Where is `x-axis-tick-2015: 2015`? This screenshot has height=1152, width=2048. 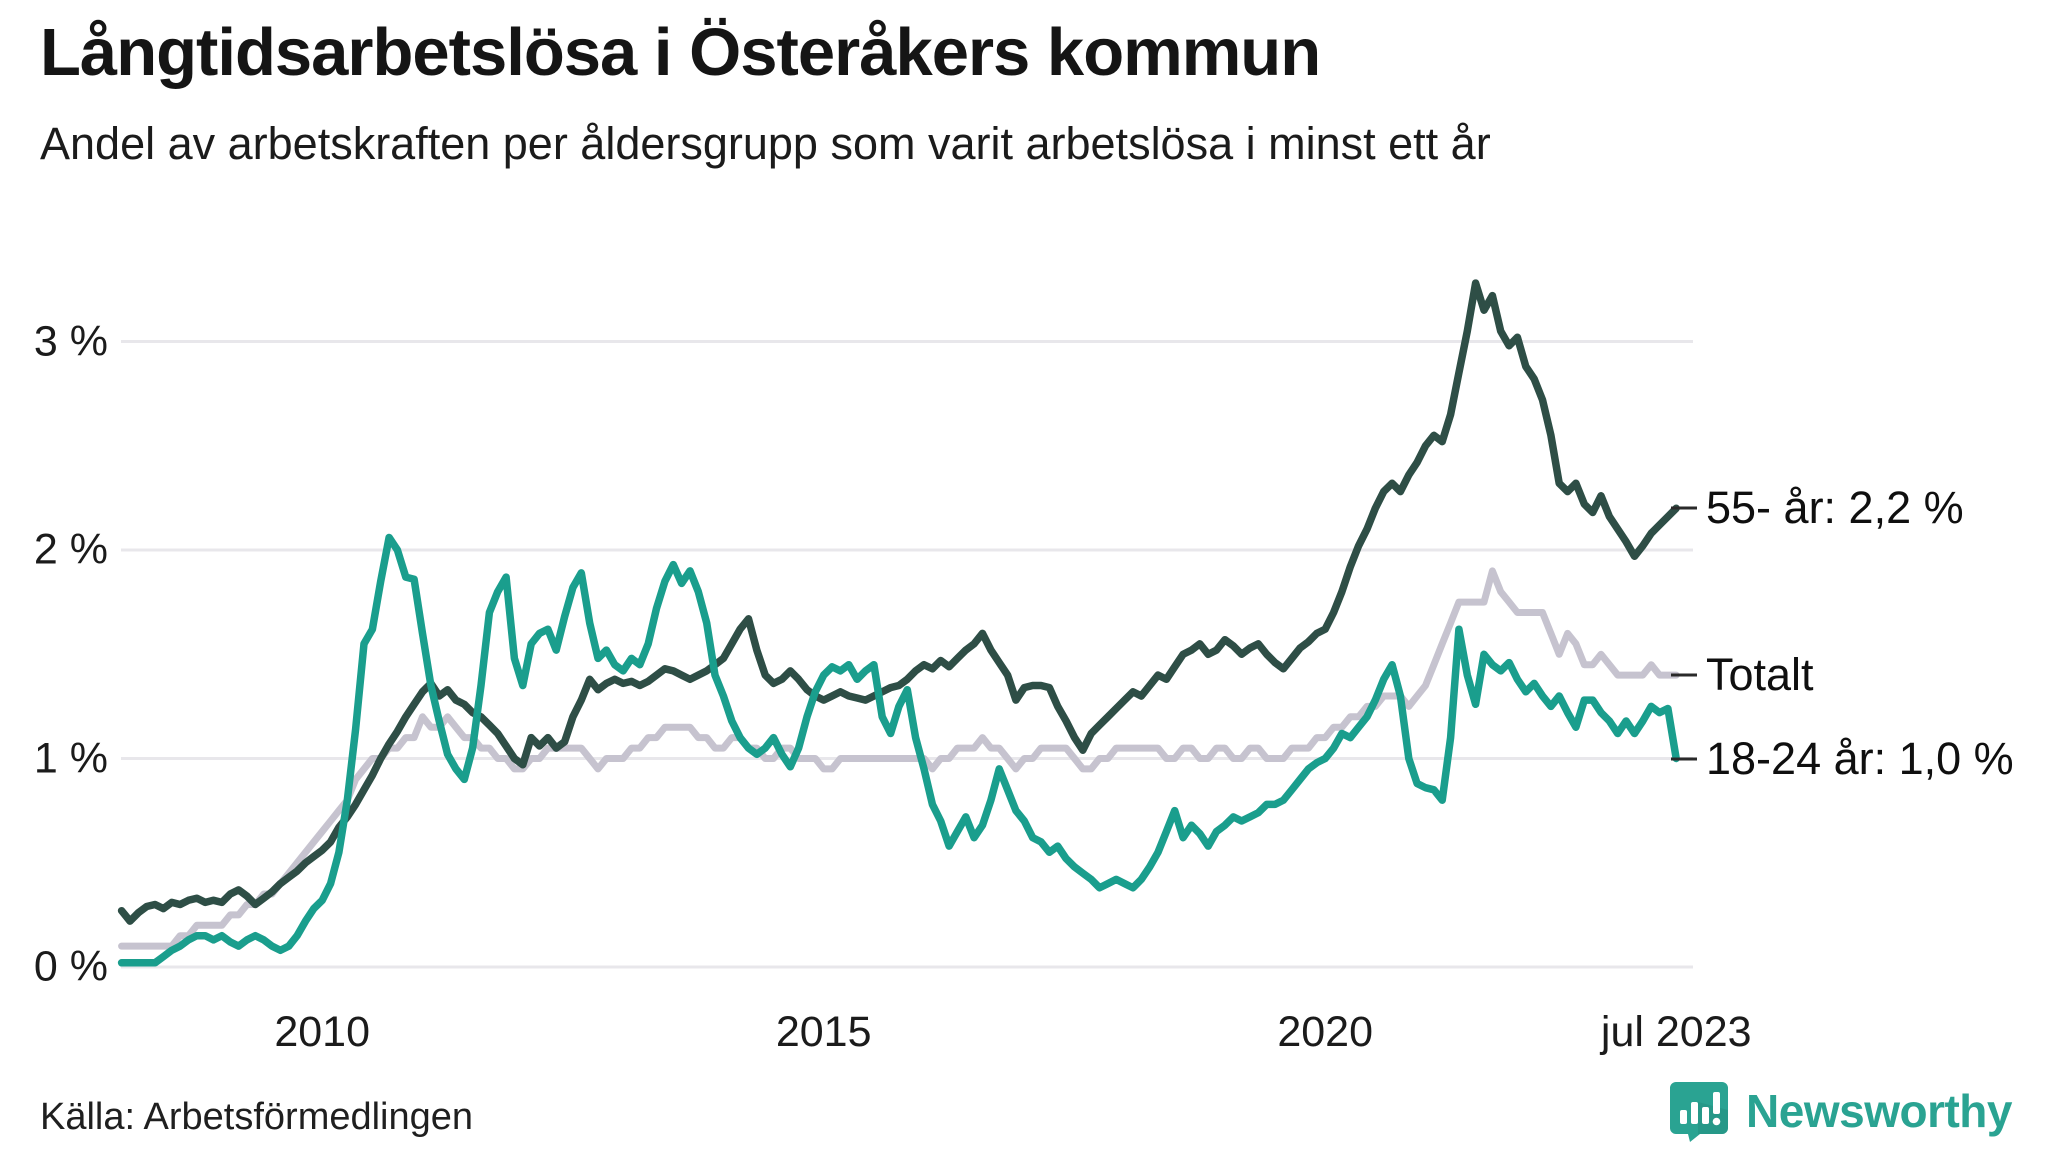 x-axis-tick-2015: 2015 is located at coordinates (823, 1032).